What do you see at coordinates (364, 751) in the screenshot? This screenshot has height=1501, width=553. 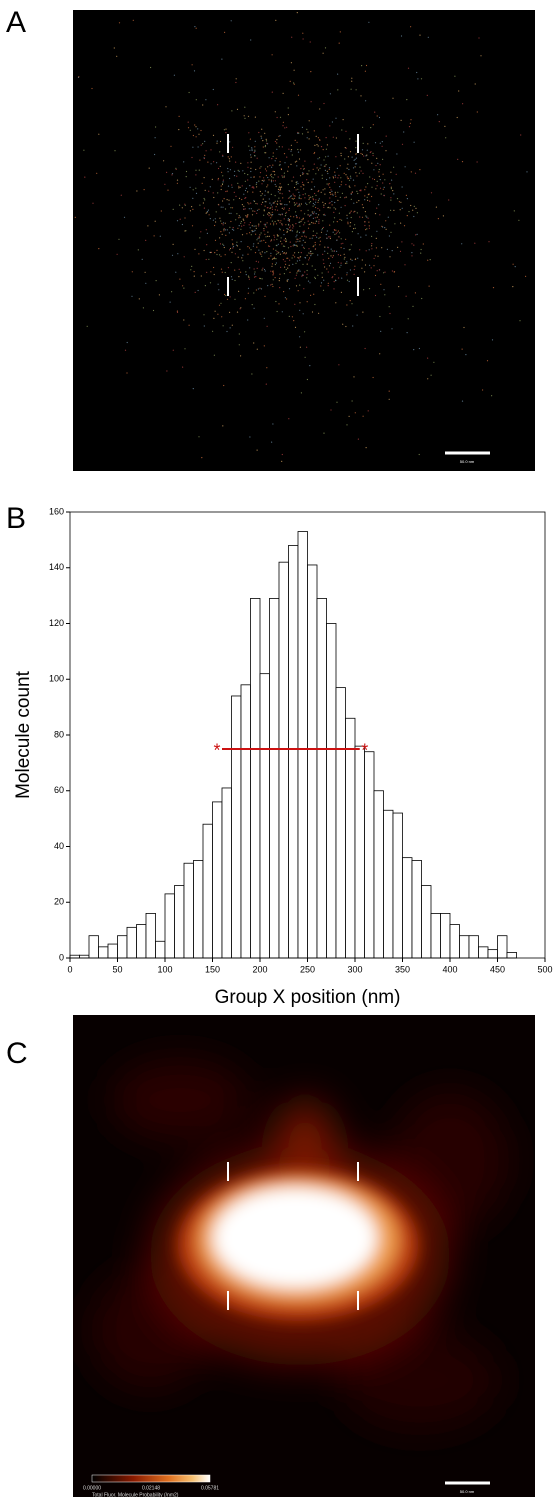 I see `annotation: *` at bounding box center [364, 751].